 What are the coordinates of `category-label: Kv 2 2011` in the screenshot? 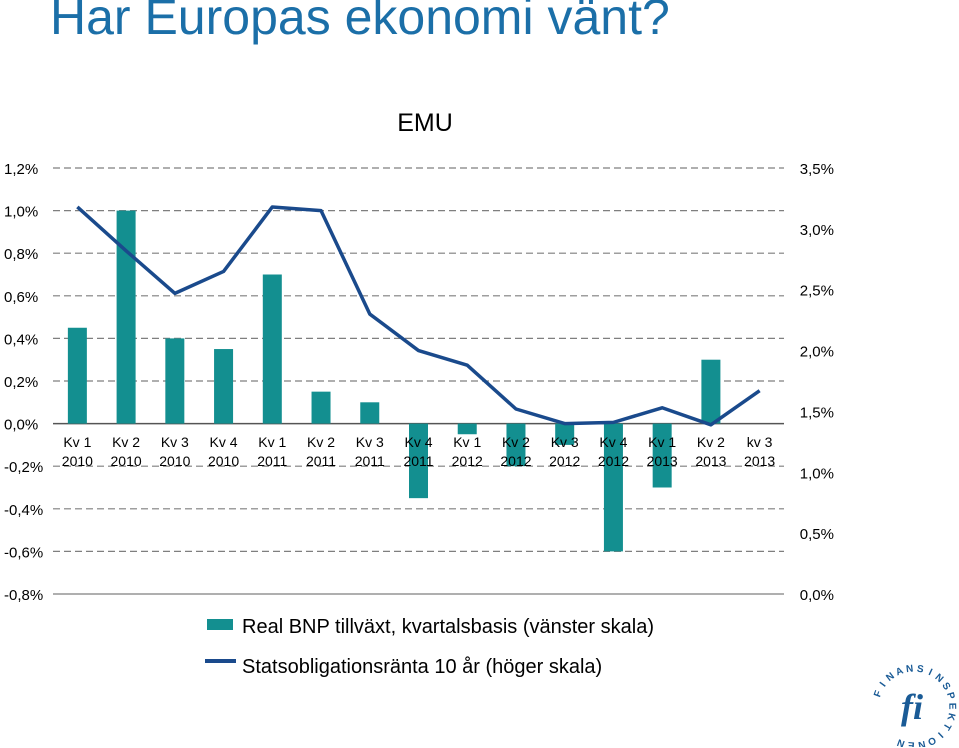 It's located at (321, 451).